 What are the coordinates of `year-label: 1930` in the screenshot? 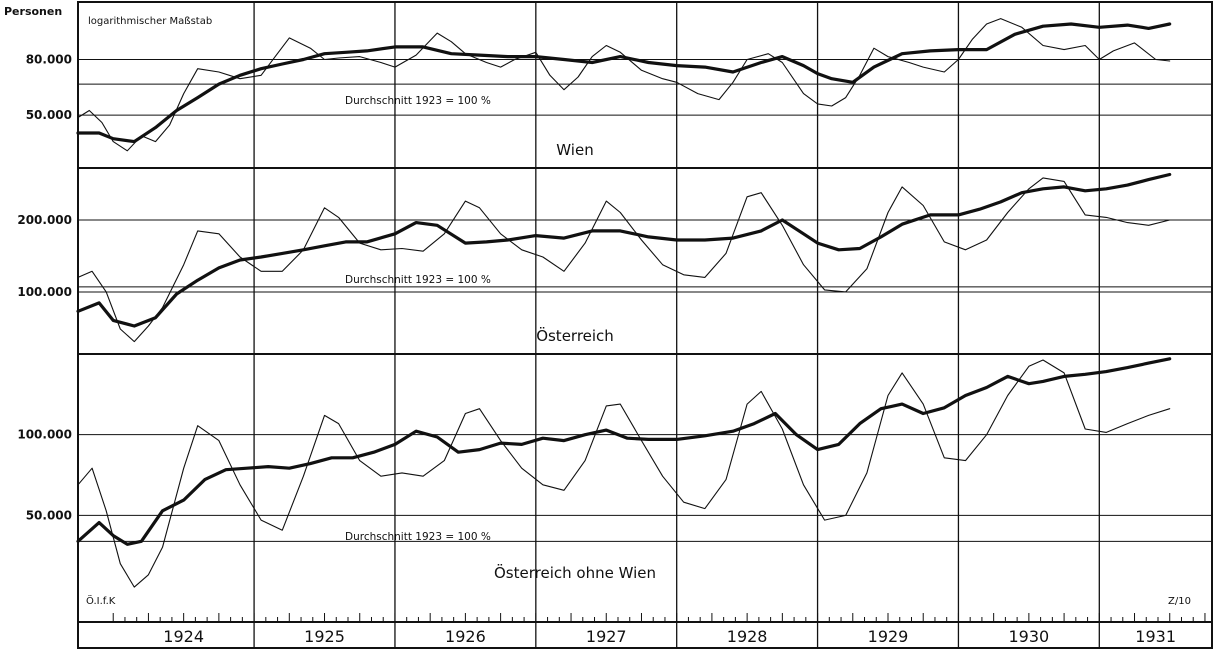 It's located at (1029, 636).